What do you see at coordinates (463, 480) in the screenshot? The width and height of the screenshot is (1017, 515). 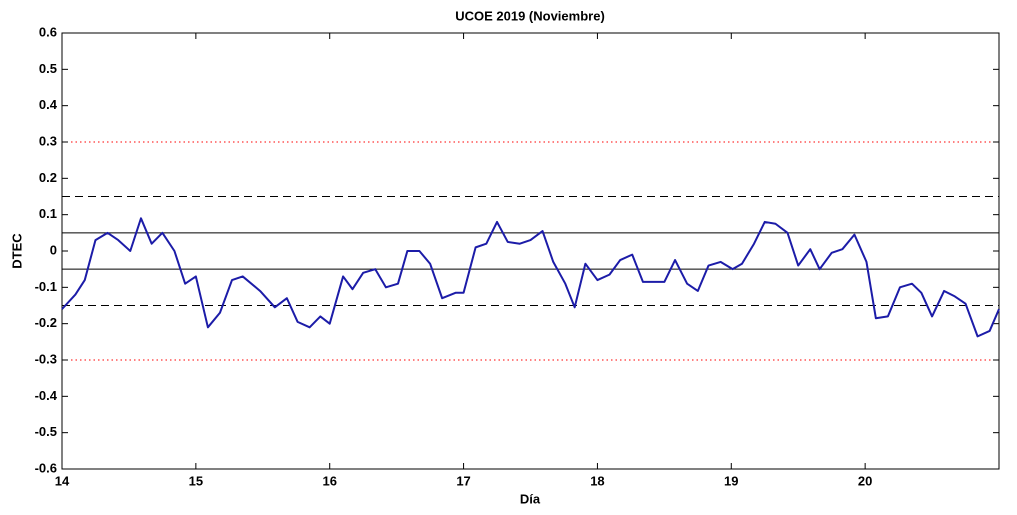 I see `x-tick-label: 17` at bounding box center [463, 480].